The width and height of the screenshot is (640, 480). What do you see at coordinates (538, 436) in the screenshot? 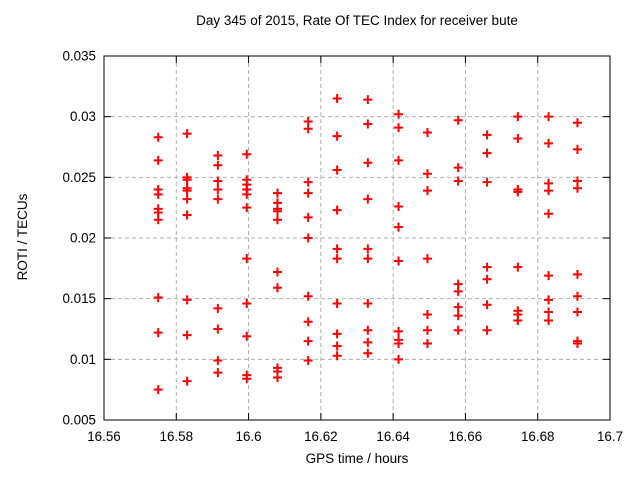
I see `x-tick-label: 16.68` at bounding box center [538, 436].